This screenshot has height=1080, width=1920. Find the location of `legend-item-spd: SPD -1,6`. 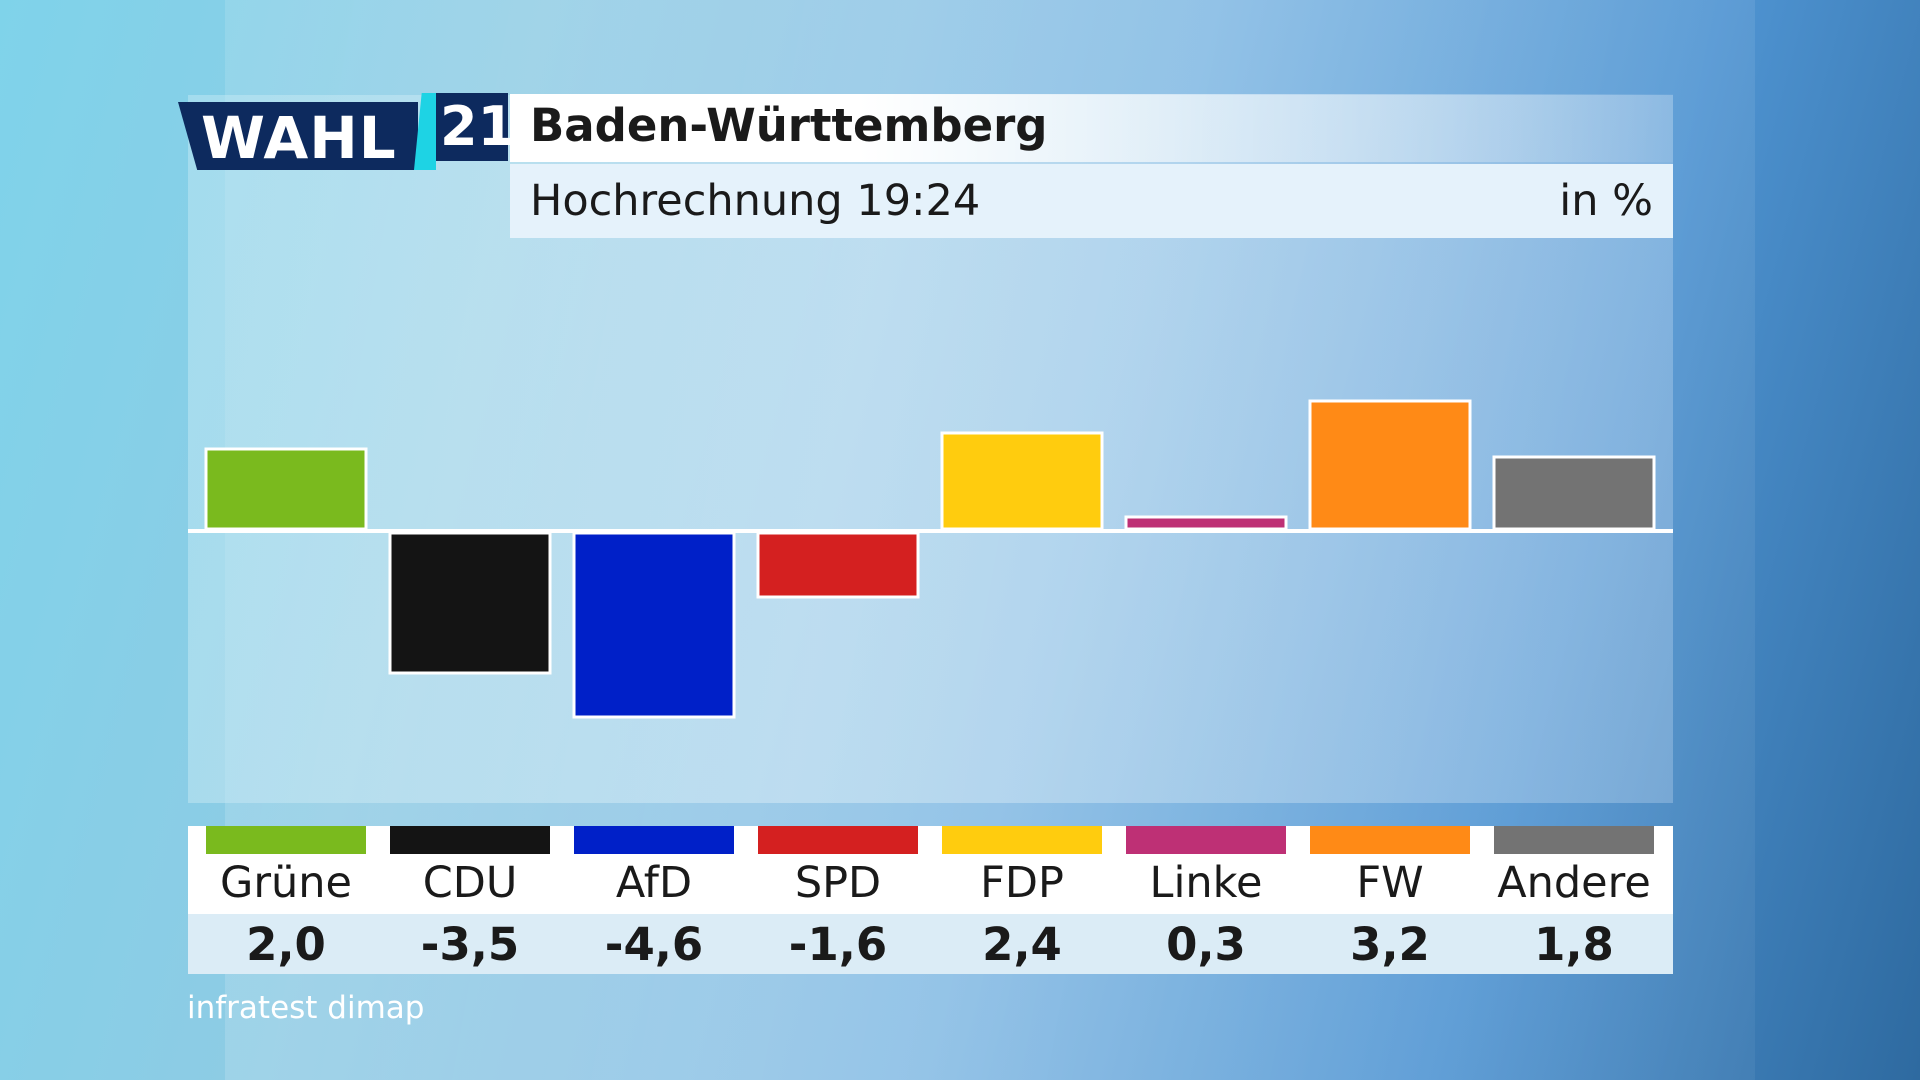

legend-item-spd: SPD -1,6 is located at coordinates (838, 900).